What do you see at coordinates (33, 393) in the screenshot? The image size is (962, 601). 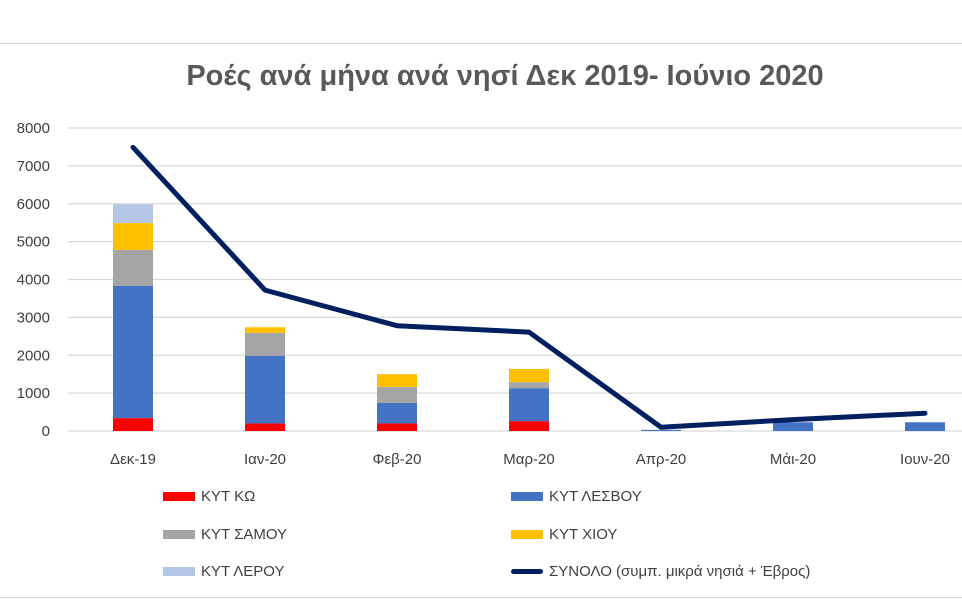 I see `y-tick-label: 1000` at bounding box center [33, 393].